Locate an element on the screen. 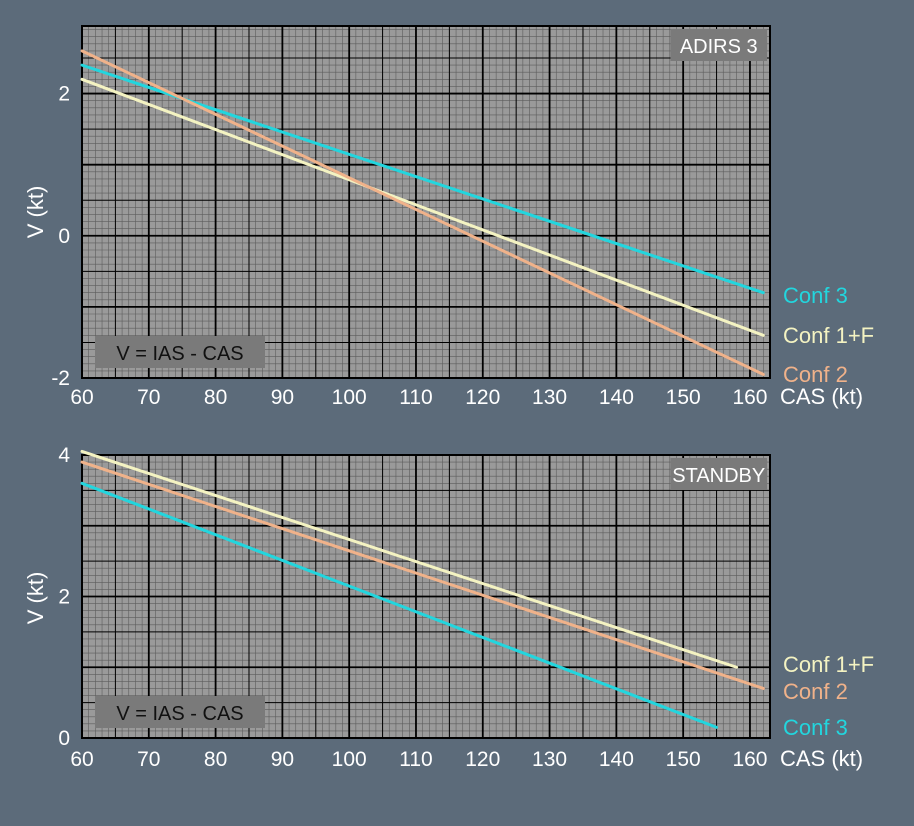  panel-title: ADIRS 3 is located at coordinates (719, 47).